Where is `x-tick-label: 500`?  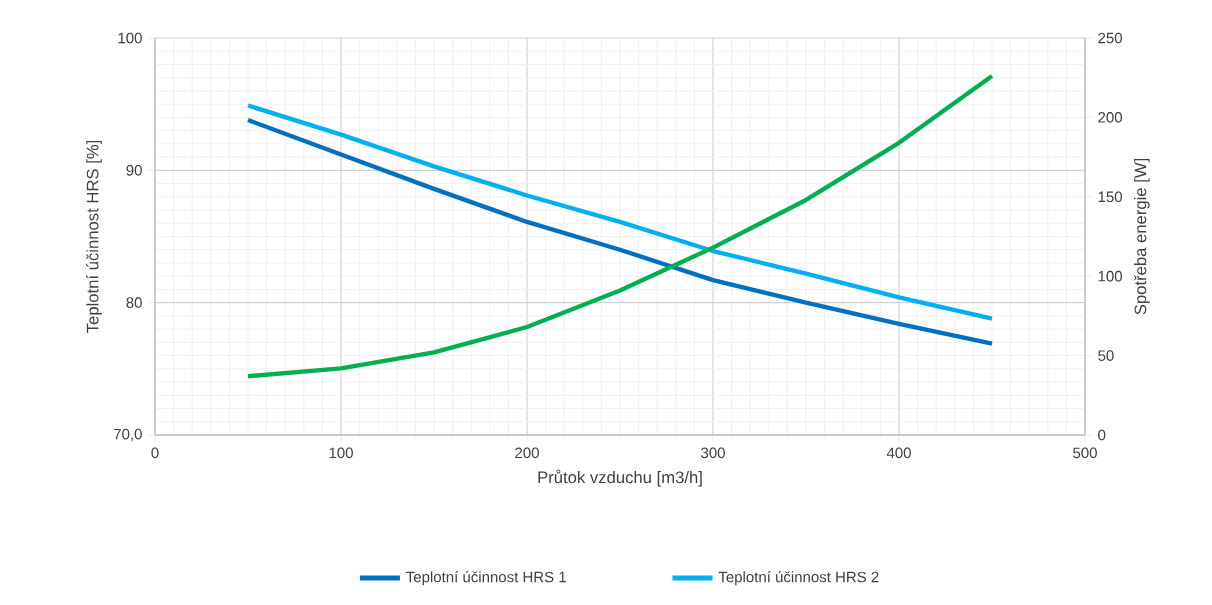
x-tick-label: 500 is located at coordinates (1085, 453).